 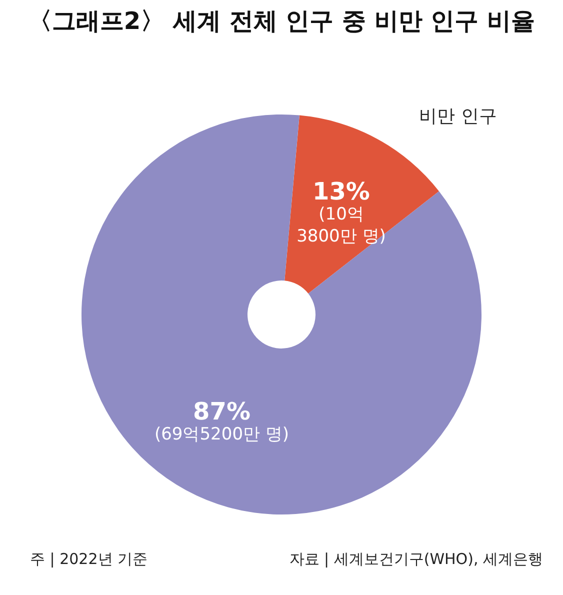 I want to click on text: 주 | 2022년 기준, so click(x=89, y=559).